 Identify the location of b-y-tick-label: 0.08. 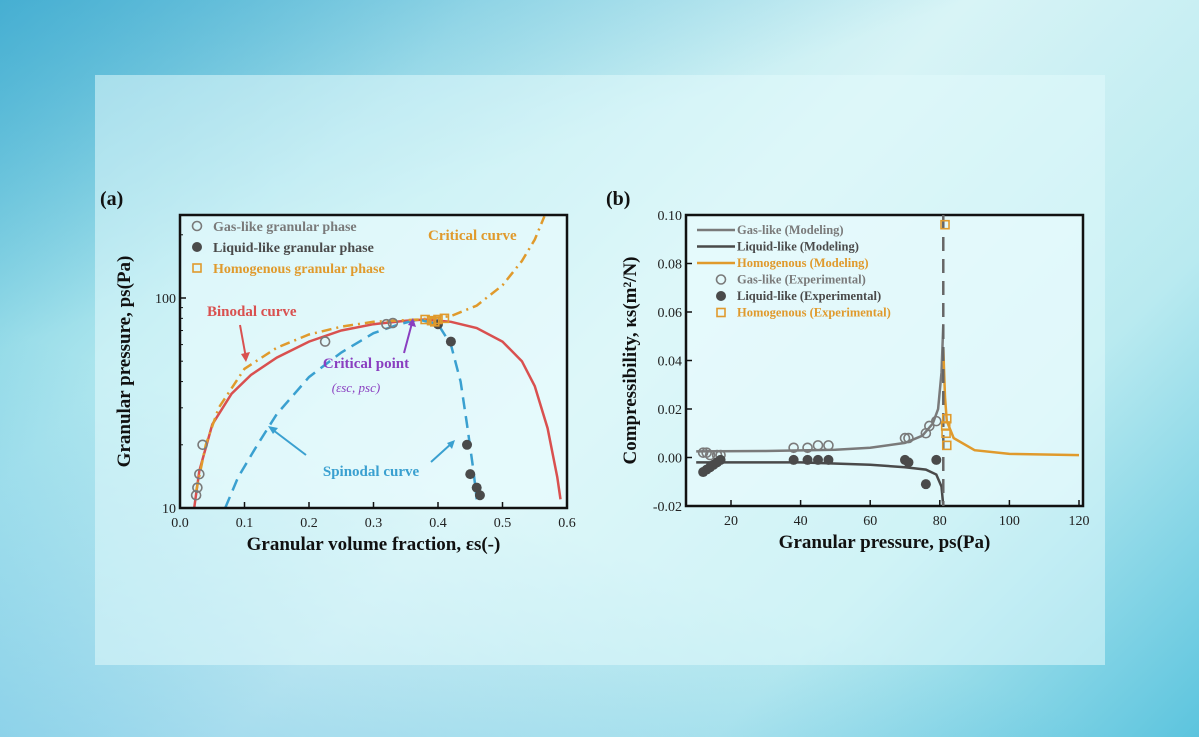
(670, 265).